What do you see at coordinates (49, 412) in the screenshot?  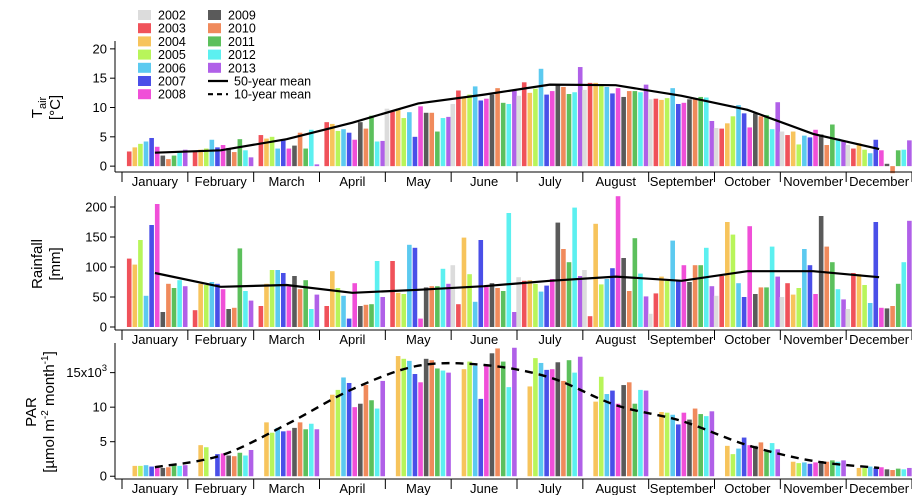 I see `svg-text: [µmol m-2 month-1]` at bounding box center [49, 412].